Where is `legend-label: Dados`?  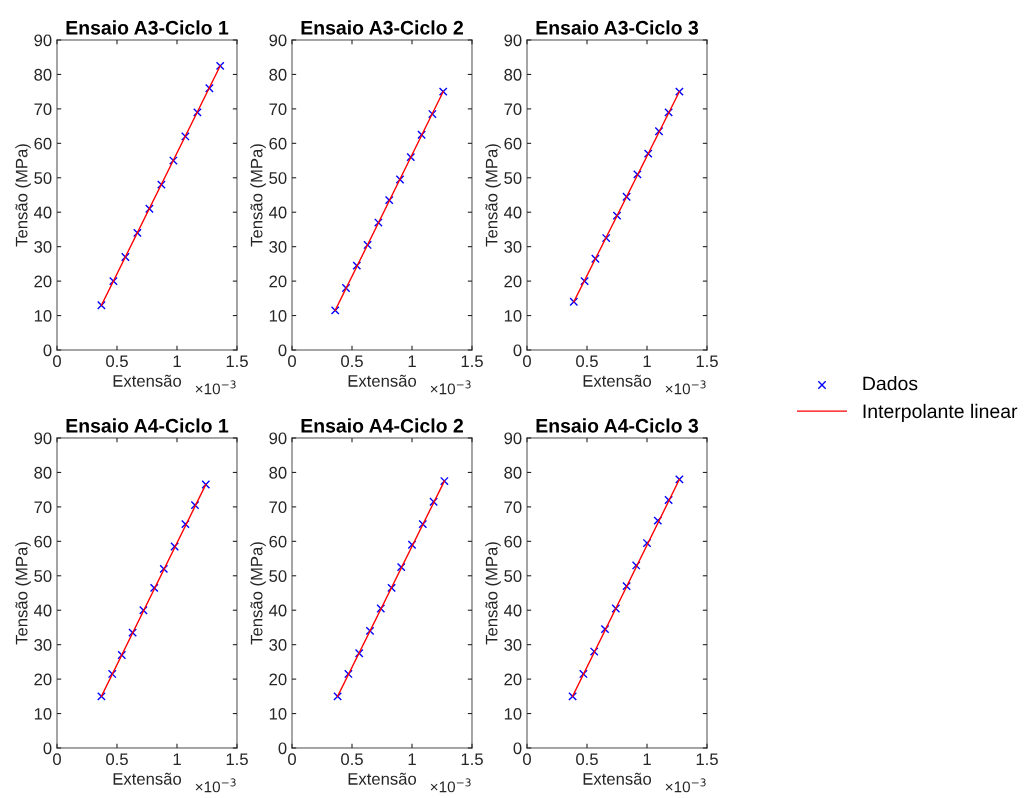
legend-label: Dados is located at coordinates (890, 383).